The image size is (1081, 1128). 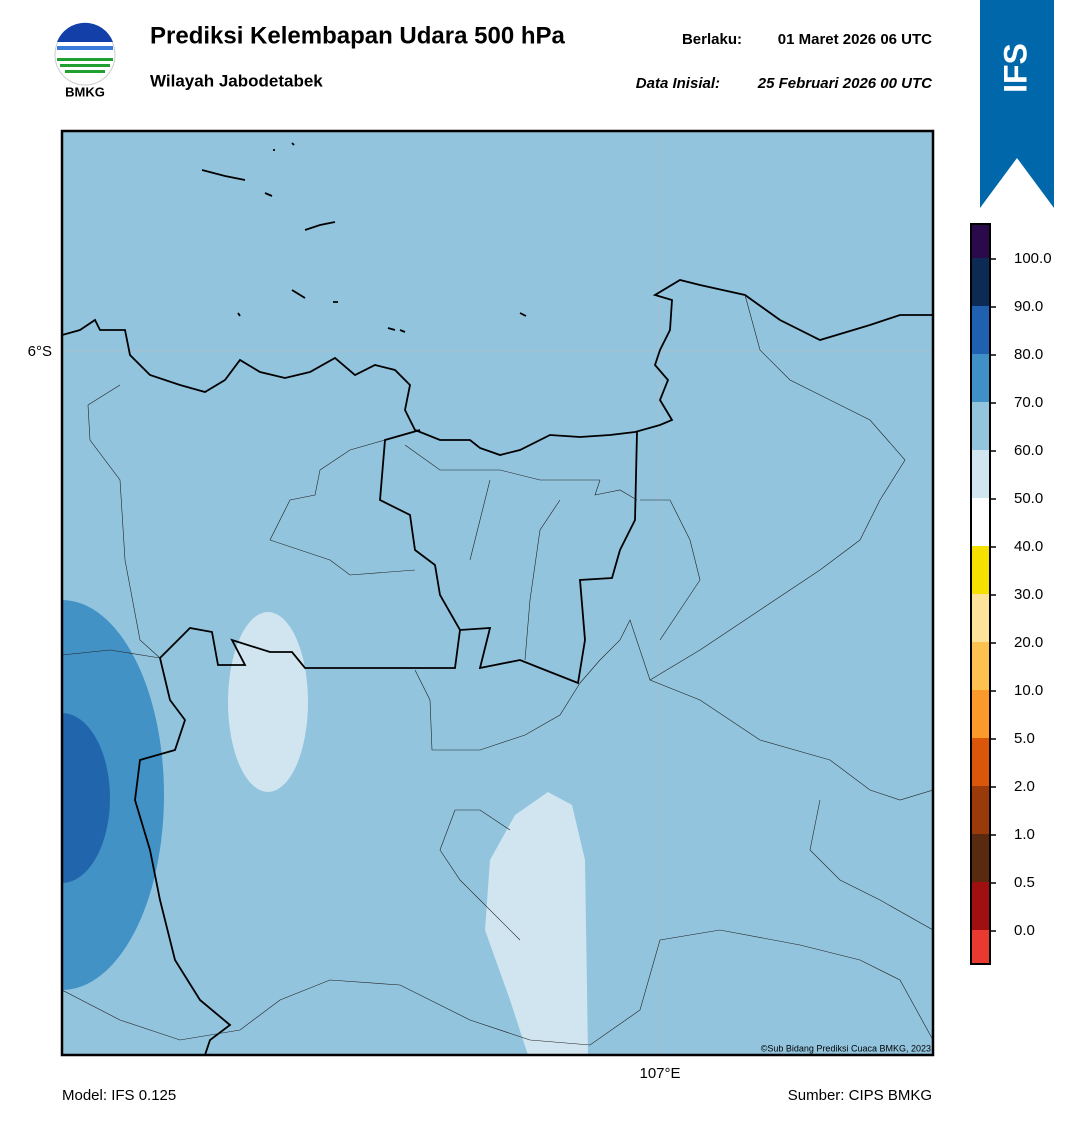 What do you see at coordinates (40, 351) in the screenshot?
I see `lat-label: 6°S` at bounding box center [40, 351].